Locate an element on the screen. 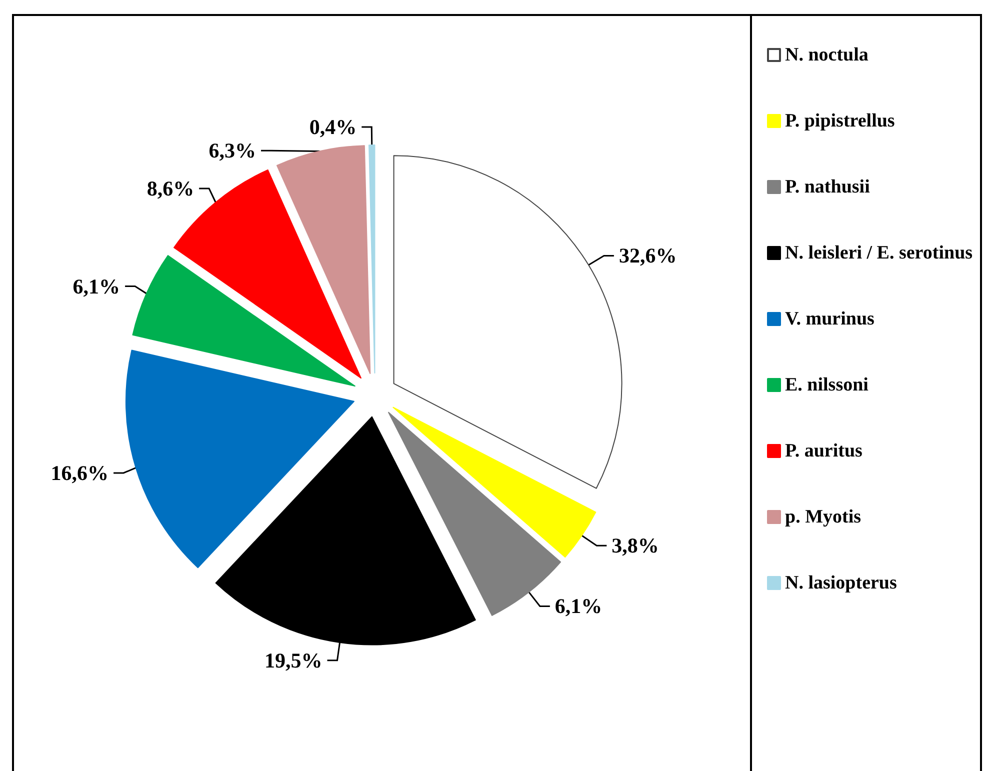 This screenshot has height=771, width=990. legend-label: P. pipistrellus is located at coordinates (840, 121).